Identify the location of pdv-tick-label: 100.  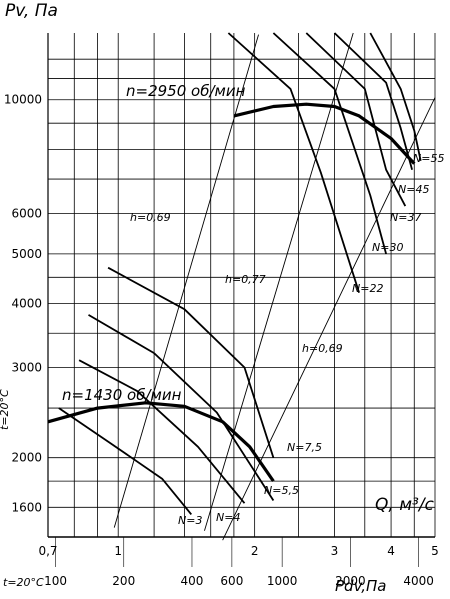
(55, 581).